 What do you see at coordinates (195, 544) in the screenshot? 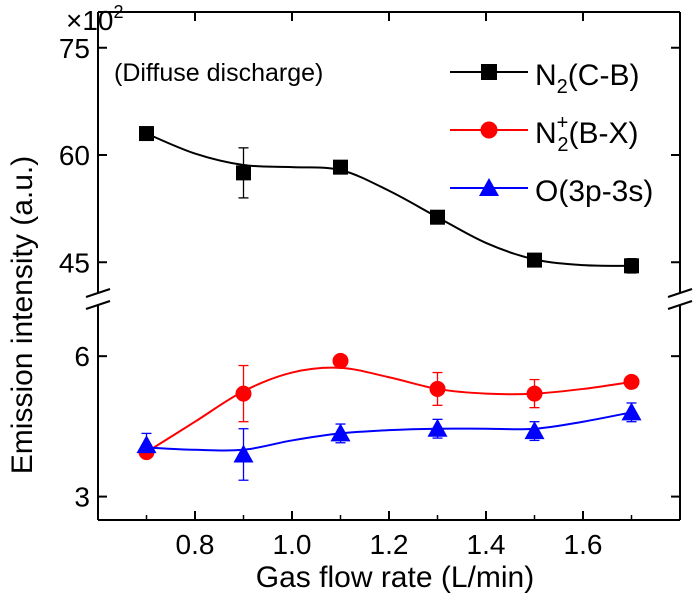
I see `x-tick-label: 0.8` at bounding box center [195, 544].